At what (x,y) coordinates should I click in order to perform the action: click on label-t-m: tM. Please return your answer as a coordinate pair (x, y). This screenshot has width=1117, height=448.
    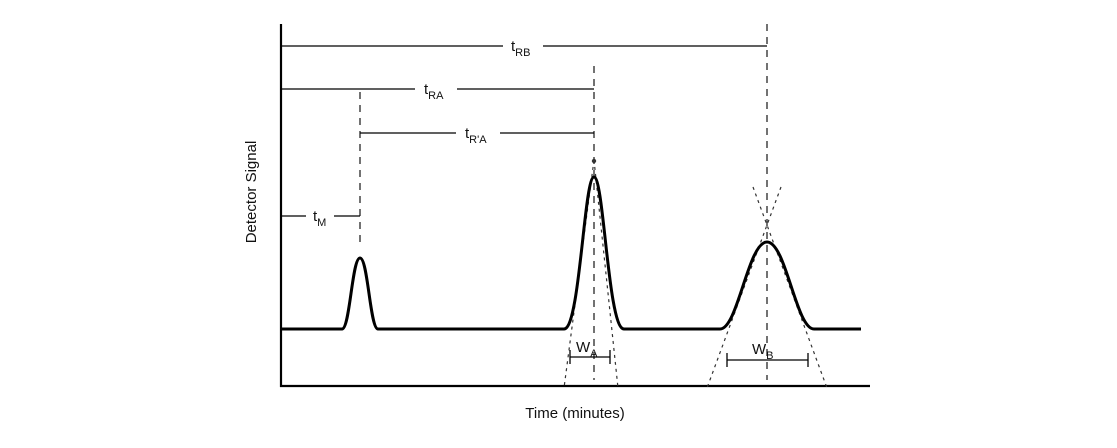
    Looking at the image, I should click on (319, 218).